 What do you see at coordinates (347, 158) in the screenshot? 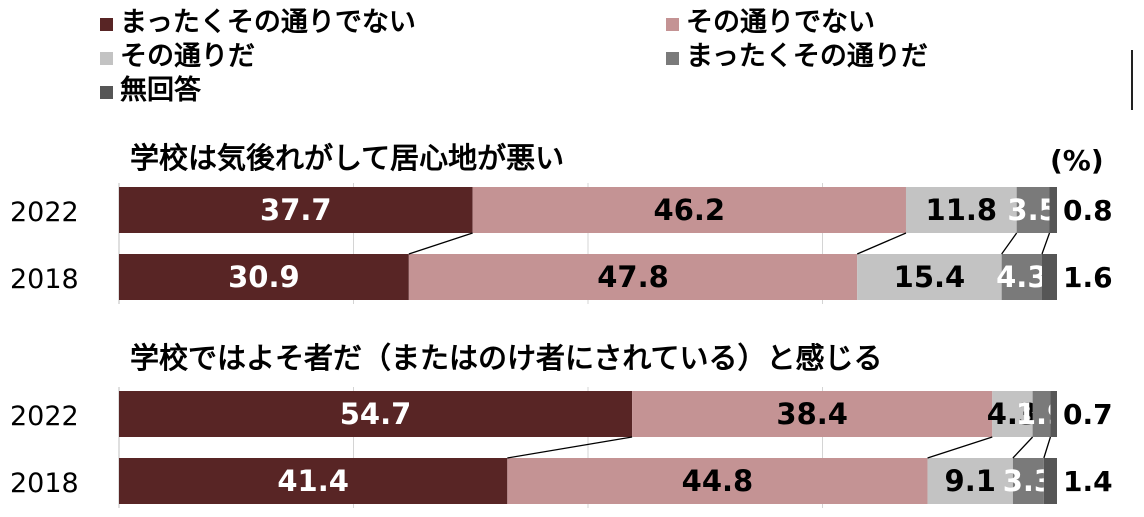
I see `category-title: 学校は気後れがして居心地が悪い` at bounding box center [347, 158].